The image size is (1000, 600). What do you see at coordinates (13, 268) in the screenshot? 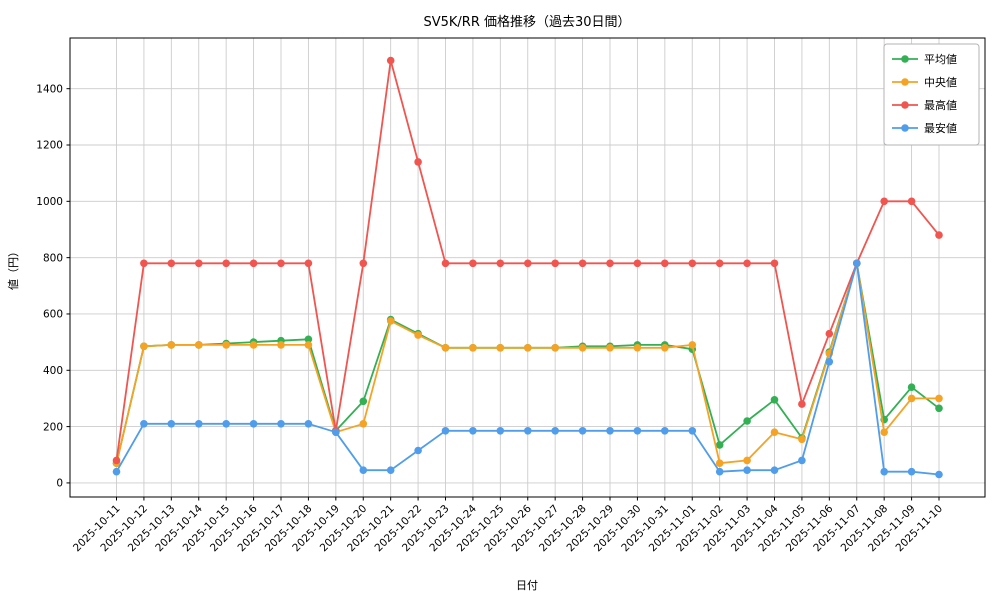
I see `y-axis-label: 値（円）` at bounding box center [13, 268].